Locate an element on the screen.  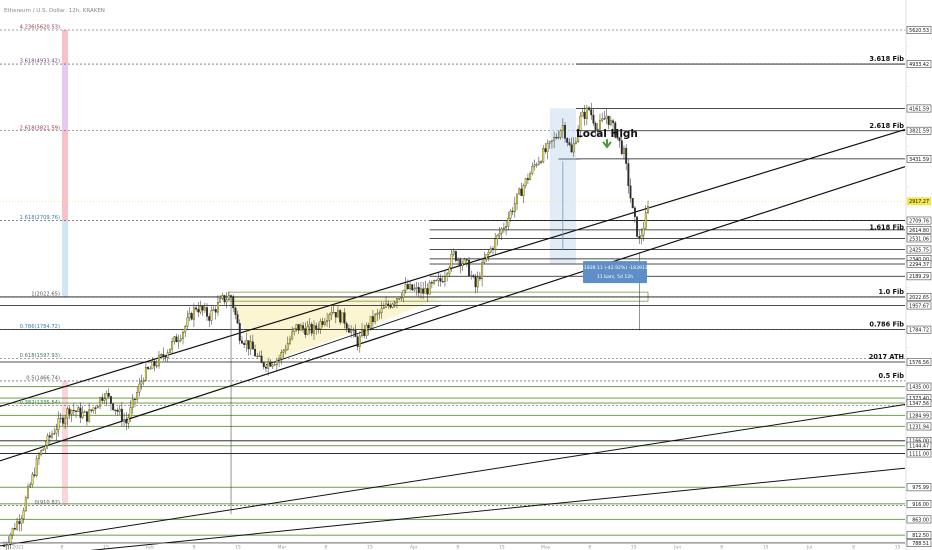
fib-level-label: 1.618(2709.76) is located at coordinates (40, 218).